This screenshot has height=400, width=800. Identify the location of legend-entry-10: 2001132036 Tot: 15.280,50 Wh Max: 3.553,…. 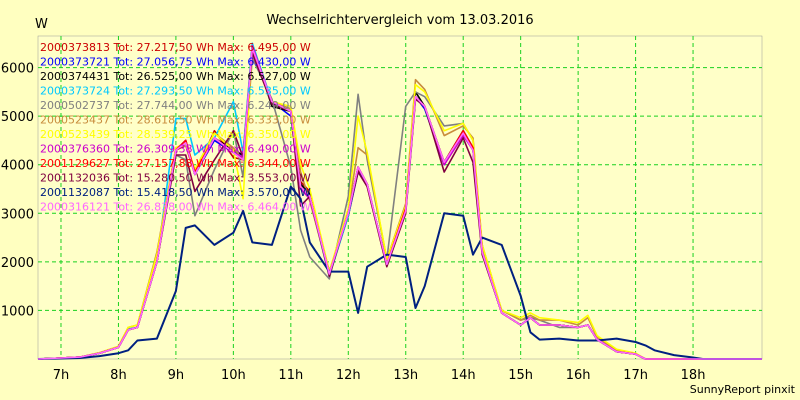
(175, 178).